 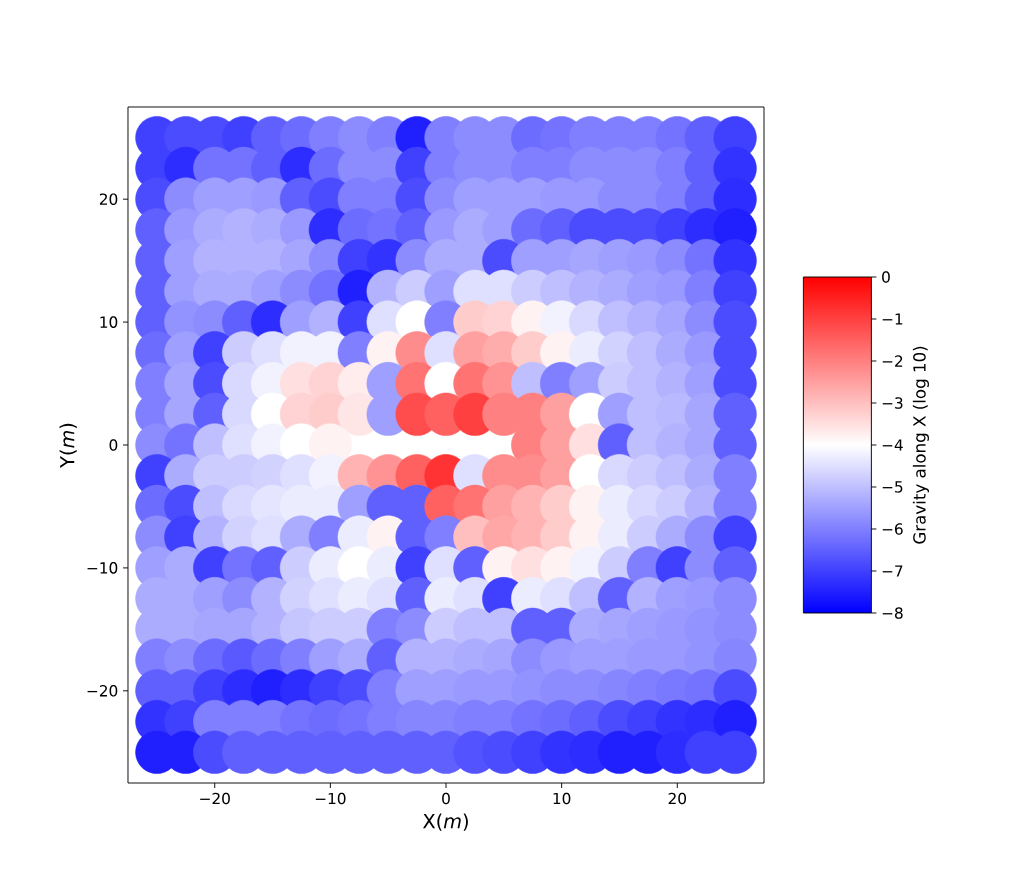 I want to click on color-bar-label: −6, so click(x=892, y=529).